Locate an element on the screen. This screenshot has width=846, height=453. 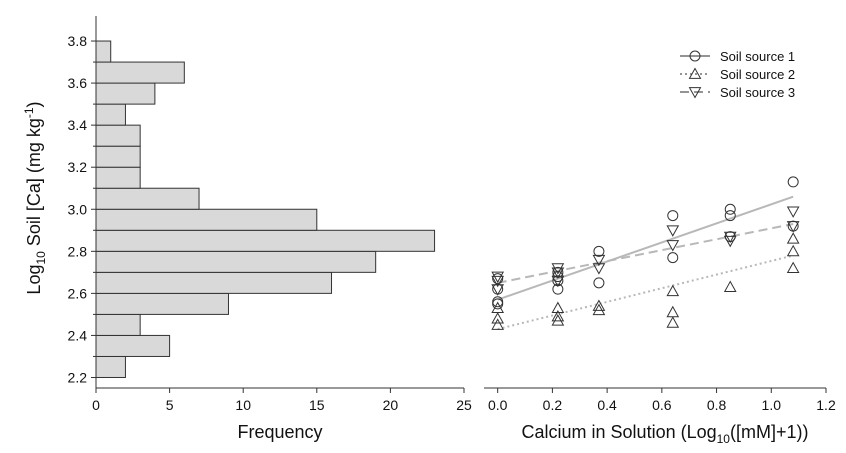
y-tick-label: 3.2 is located at coordinates (78, 167).